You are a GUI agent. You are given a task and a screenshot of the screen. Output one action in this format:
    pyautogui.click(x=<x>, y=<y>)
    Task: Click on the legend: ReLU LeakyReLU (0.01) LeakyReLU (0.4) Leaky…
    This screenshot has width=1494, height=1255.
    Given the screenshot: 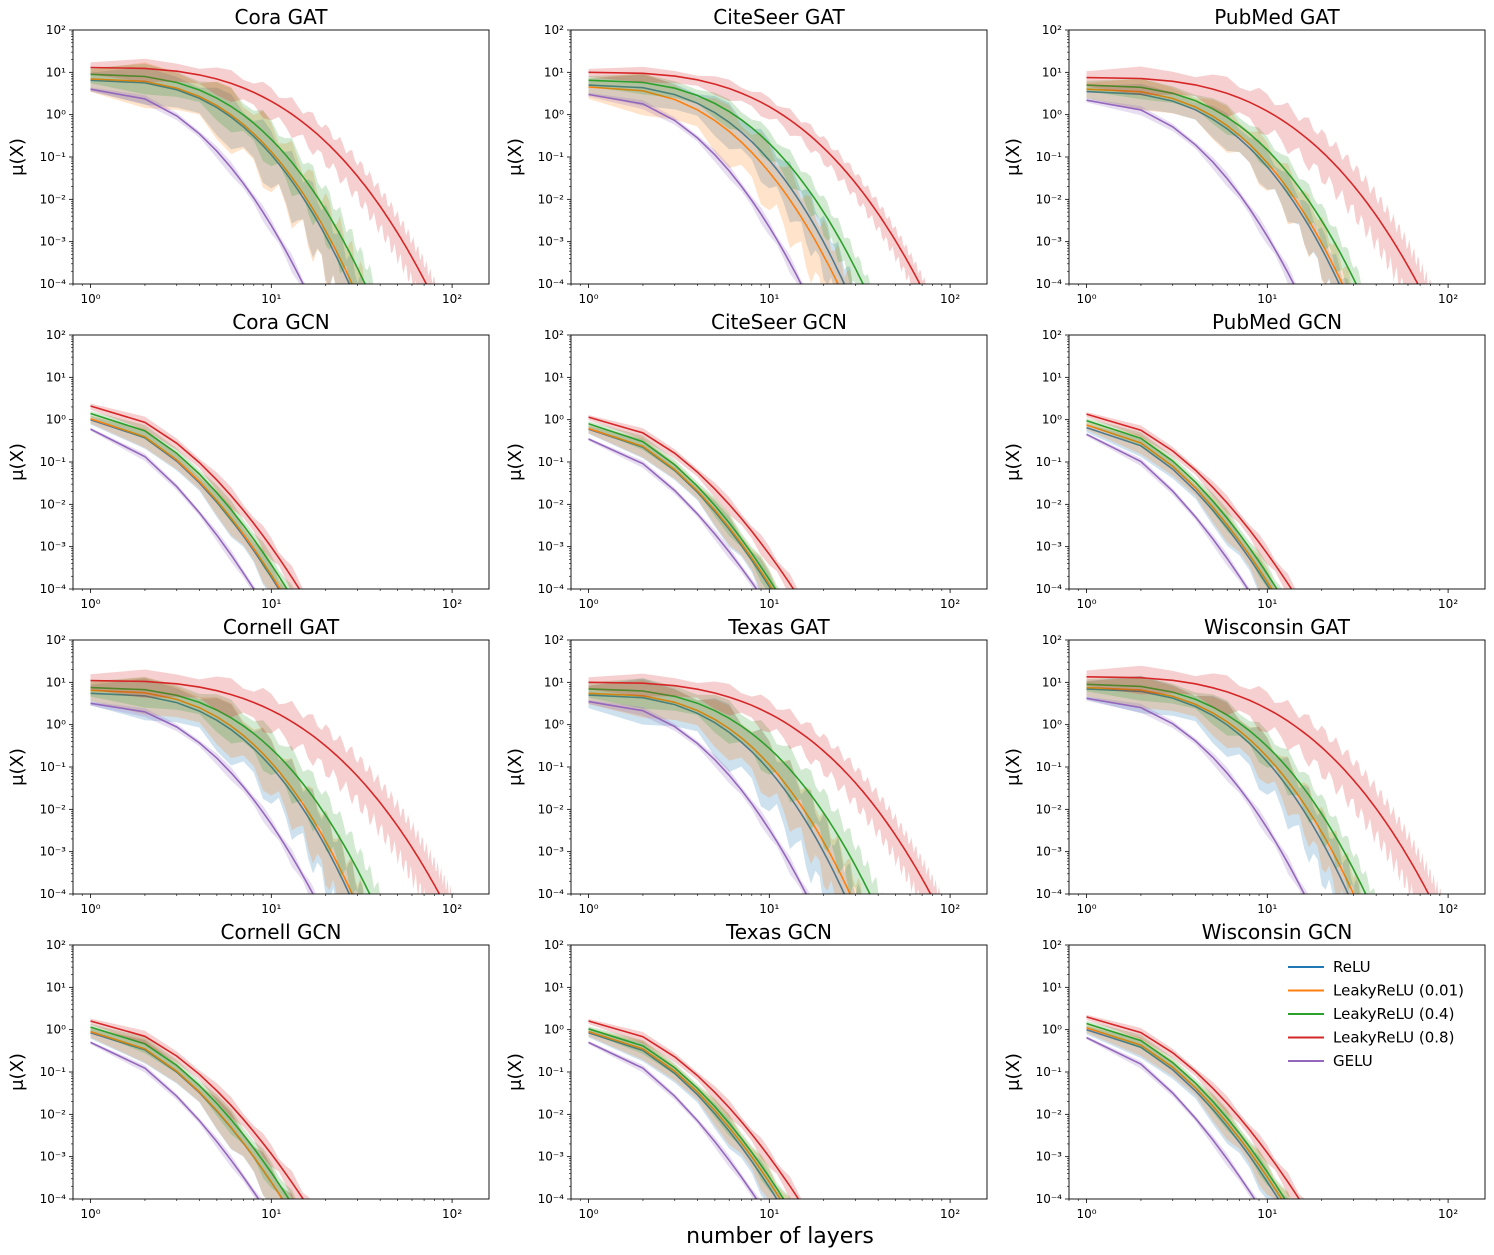 What is the action you would take?
    pyautogui.click(x=1376, y=1014)
    